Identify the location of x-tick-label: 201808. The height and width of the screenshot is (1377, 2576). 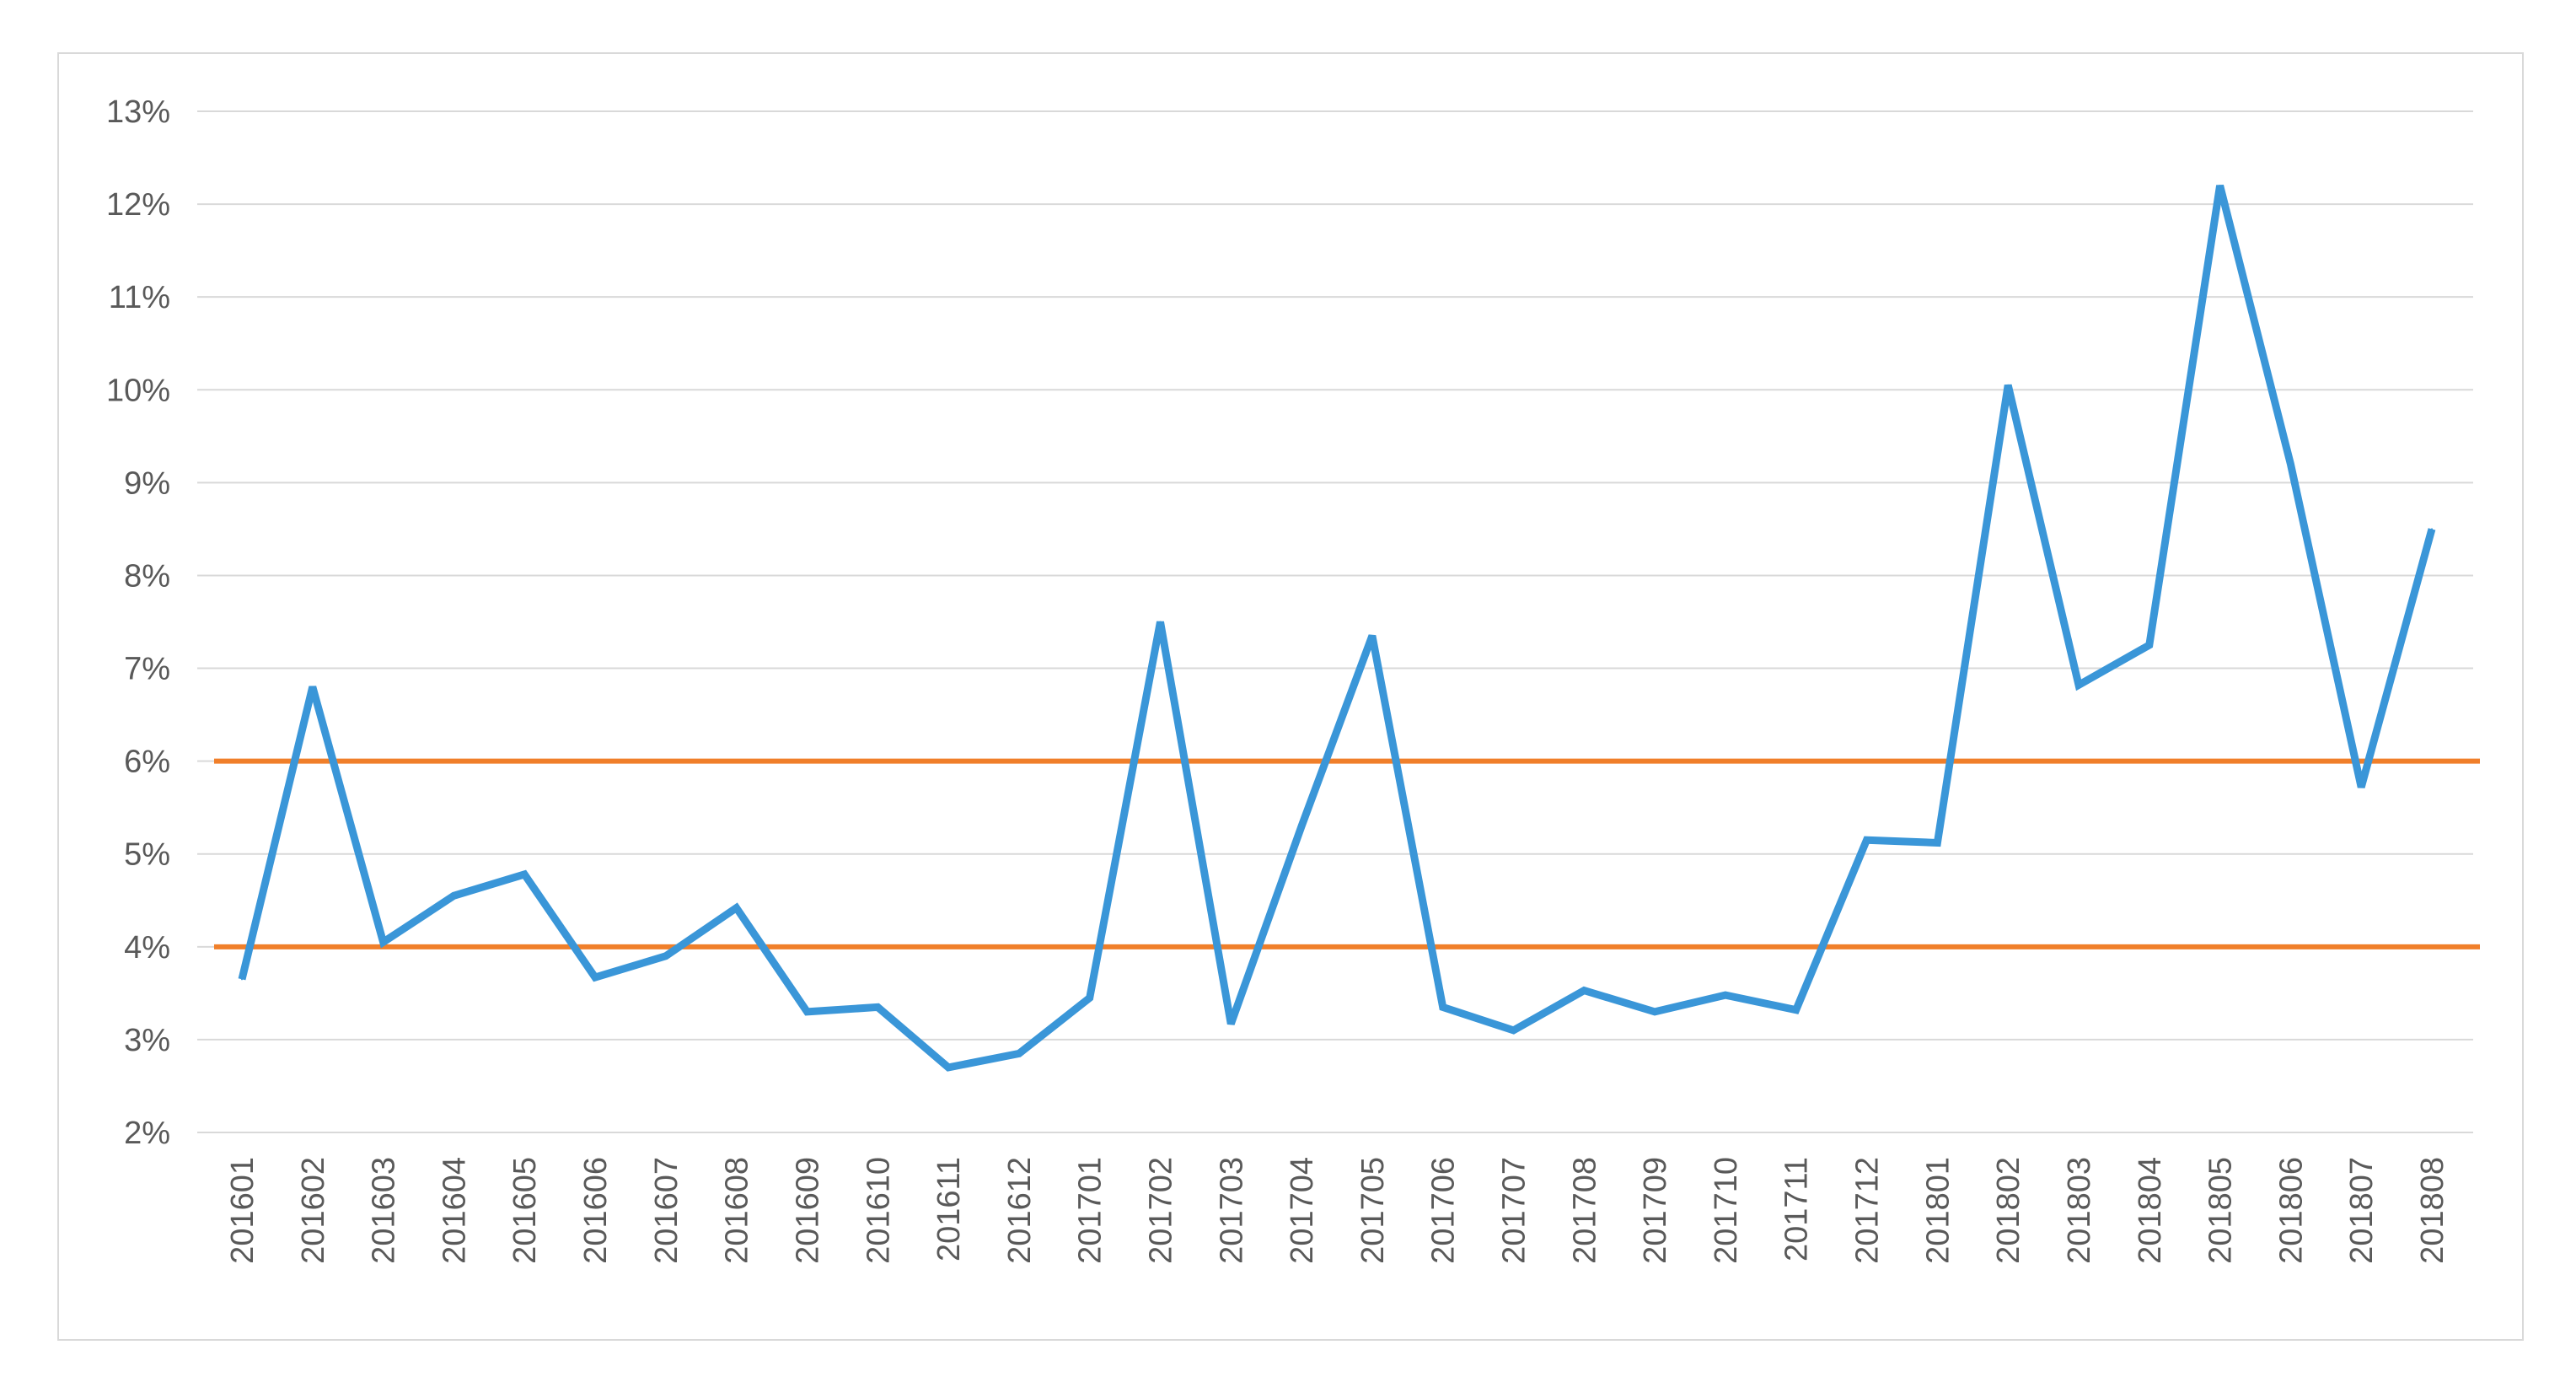
(2432, 1211).